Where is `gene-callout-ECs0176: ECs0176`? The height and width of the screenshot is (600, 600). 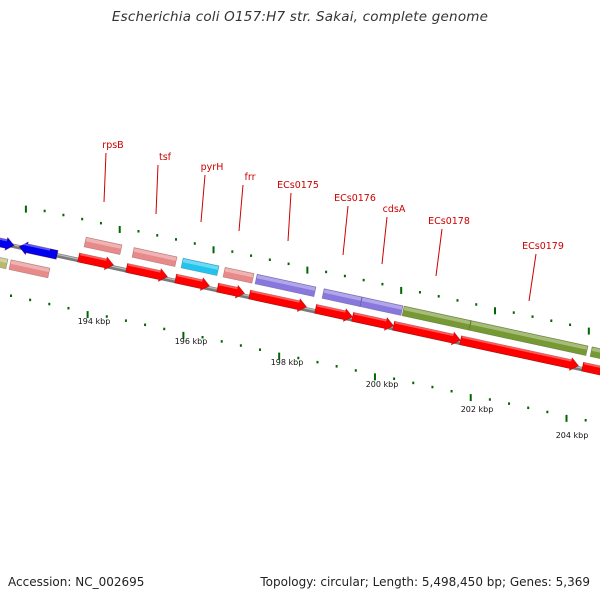 gene-callout-ECs0176: ECs0176 is located at coordinates (355, 224).